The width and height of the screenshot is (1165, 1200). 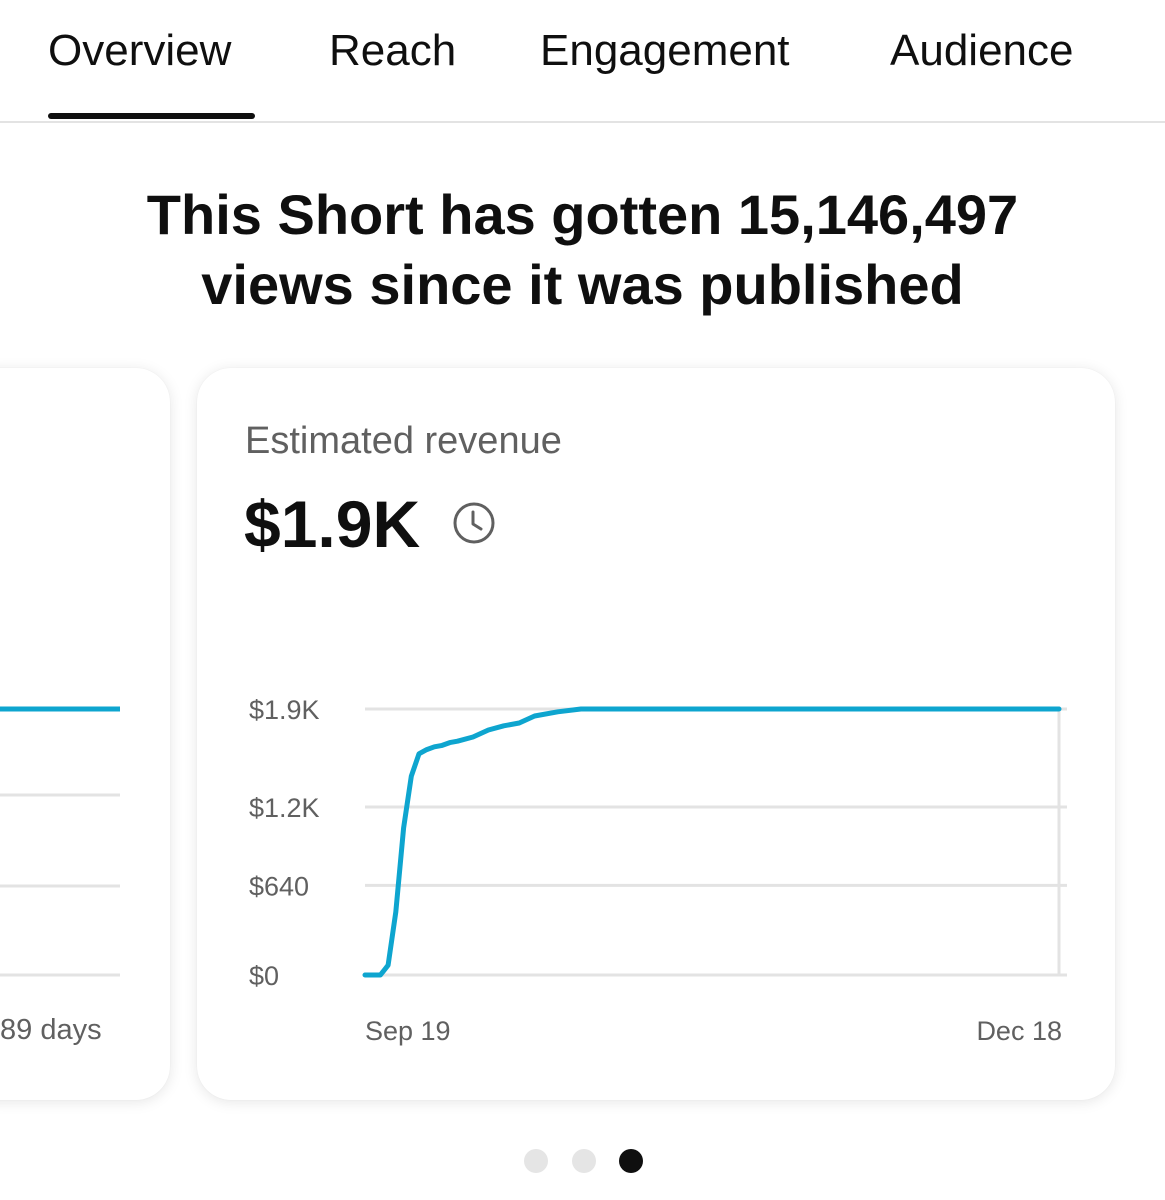 I want to click on x-axis-start-label: Sep 19, so click(x=408, y=1031).